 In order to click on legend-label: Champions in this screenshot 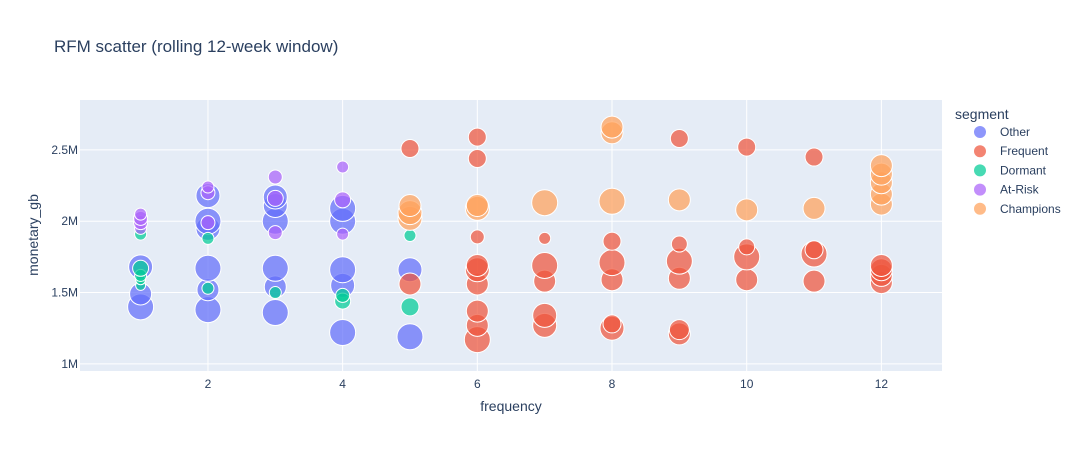, I will do `click(1030, 209)`.